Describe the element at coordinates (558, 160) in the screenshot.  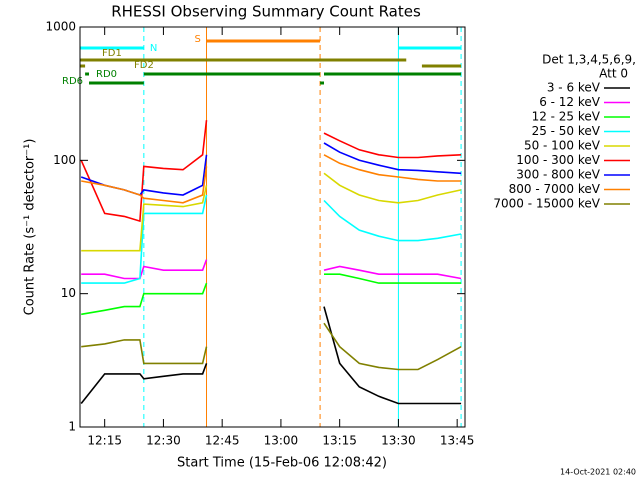
I see `legend-label: 100 - 300 keV` at that location.